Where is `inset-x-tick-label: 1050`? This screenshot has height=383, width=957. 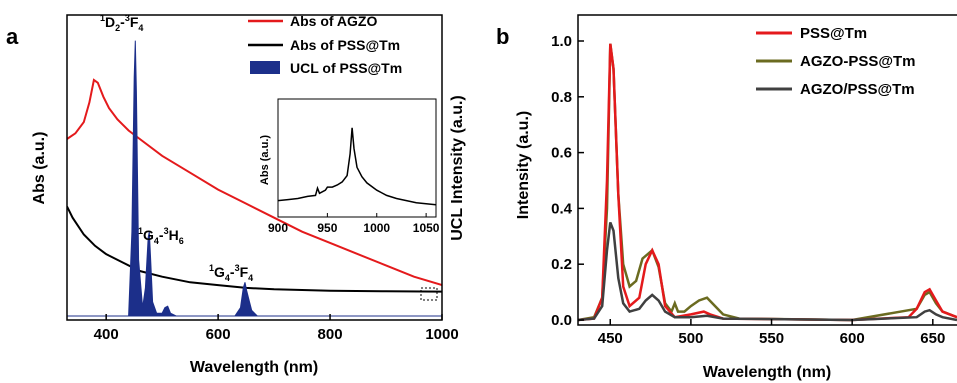
inset-x-tick-label: 1050 is located at coordinates (426, 228).